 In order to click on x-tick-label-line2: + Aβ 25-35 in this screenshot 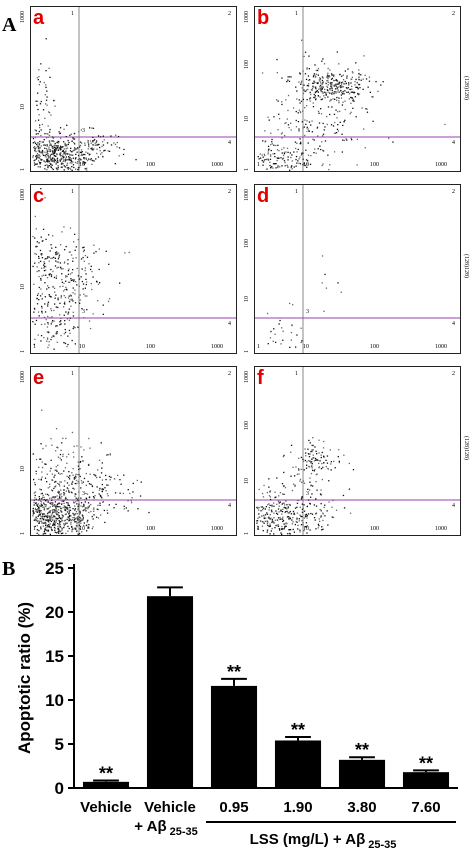, I will do `click(166, 828)`.